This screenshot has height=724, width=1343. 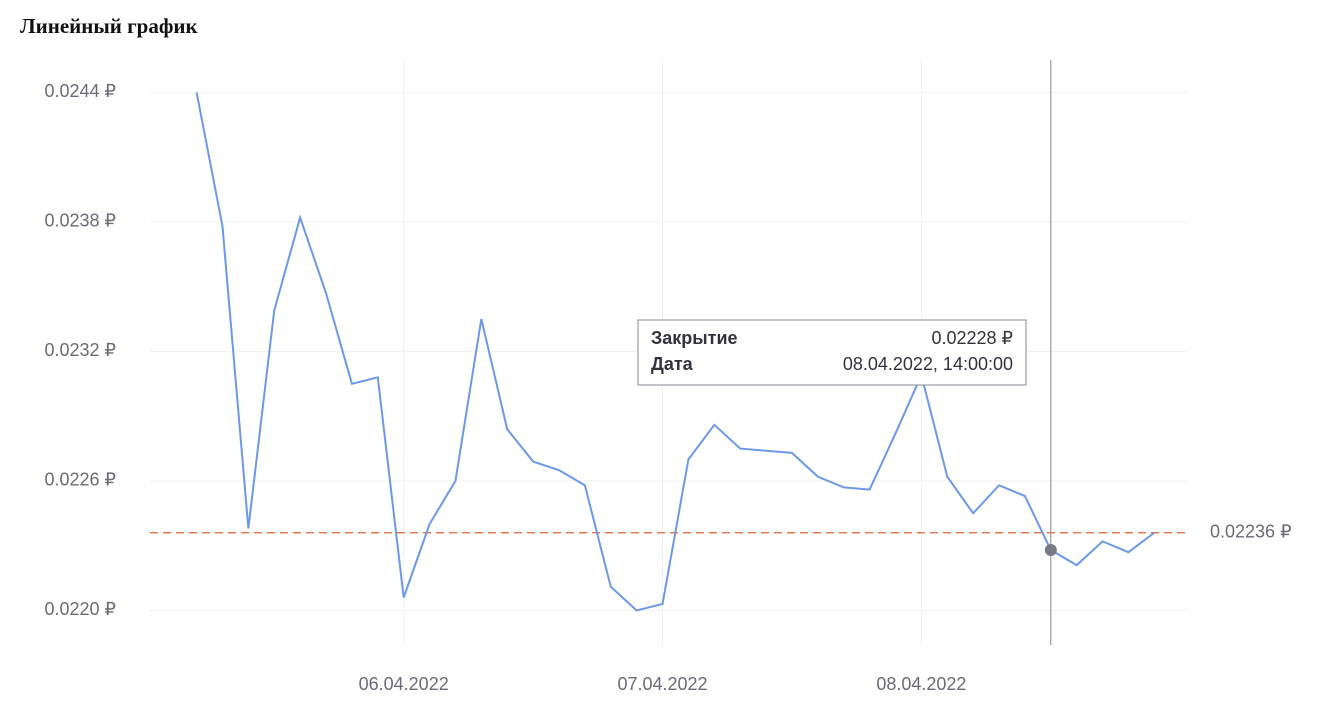 I want to click on y-tick-label: 0.0220 ₽, so click(x=80, y=609).